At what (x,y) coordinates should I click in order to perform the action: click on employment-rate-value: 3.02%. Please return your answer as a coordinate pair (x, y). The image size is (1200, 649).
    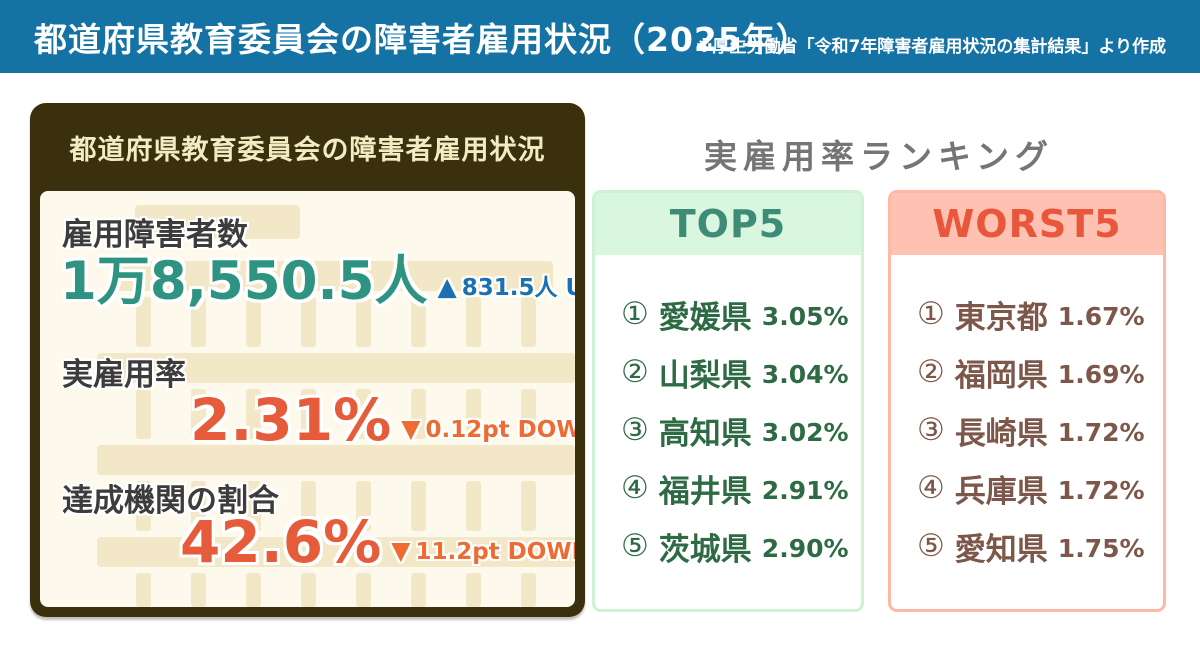
    Looking at the image, I should click on (805, 432).